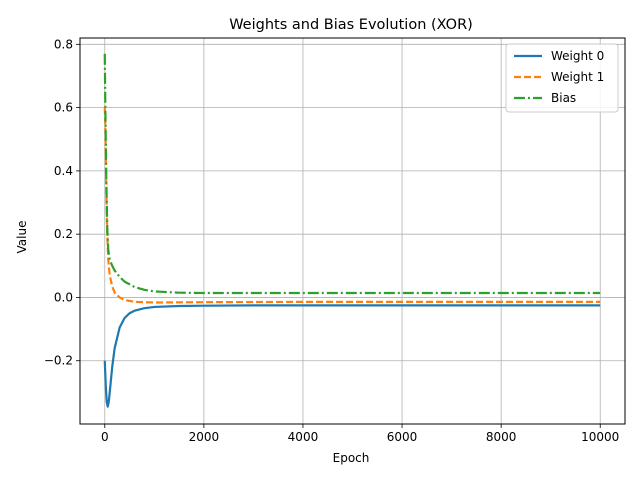 Image resolution: width=640 pixels, height=480 pixels. What do you see at coordinates (351, 458) in the screenshot?
I see `x-axis-label: Epoch` at bounding box center [351, 458].